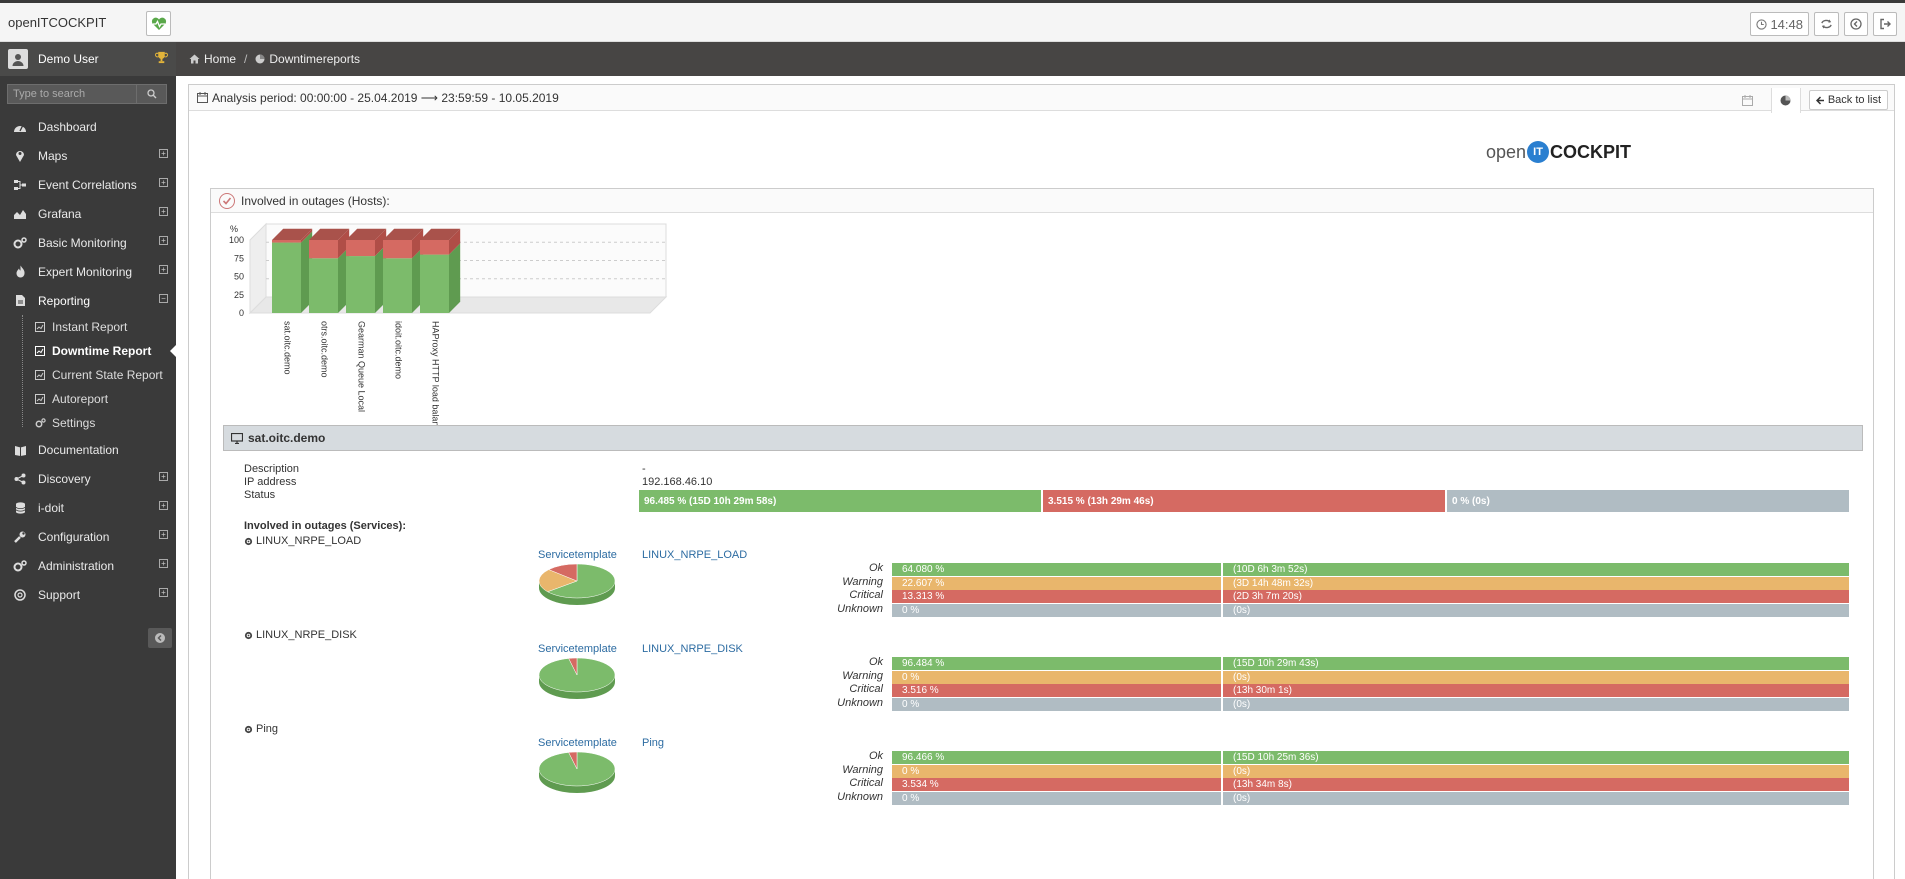 Image resolution: width=1905 pixels, height=879 pixels. What do you see at coordinates (1536, 610) in the screenshot?
I see `state-duration-bar-unknown: (0s)` at bounding box center [1536, 610].